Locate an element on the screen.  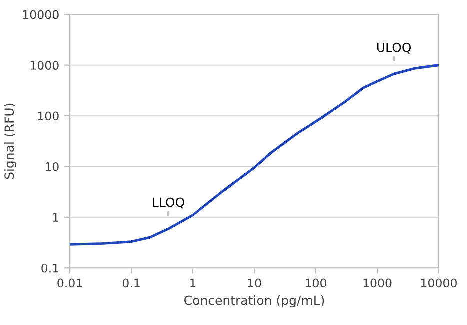
x-tick-label: 1 is located at coordinates (193, 283).